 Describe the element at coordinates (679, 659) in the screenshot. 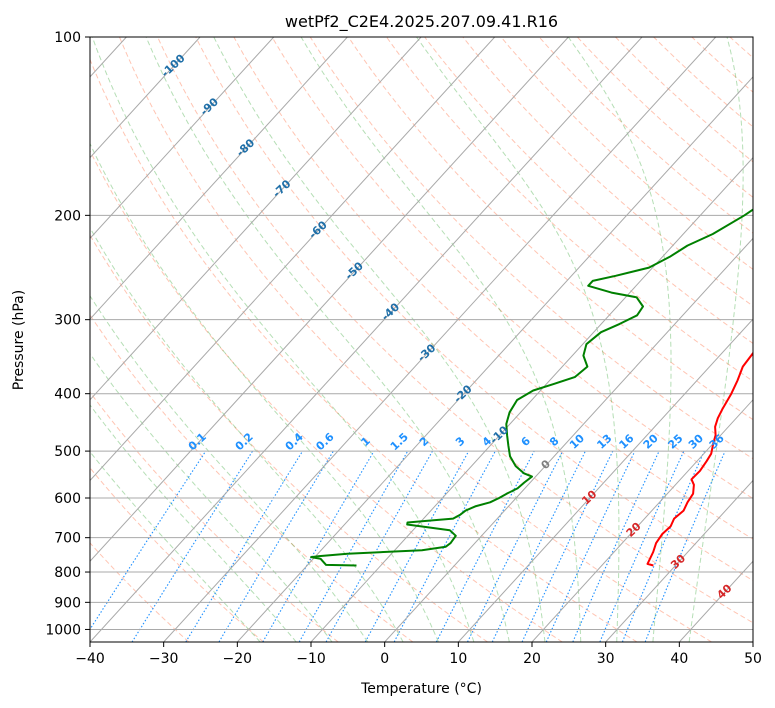

I see `x-tick-label: 40` at that location.